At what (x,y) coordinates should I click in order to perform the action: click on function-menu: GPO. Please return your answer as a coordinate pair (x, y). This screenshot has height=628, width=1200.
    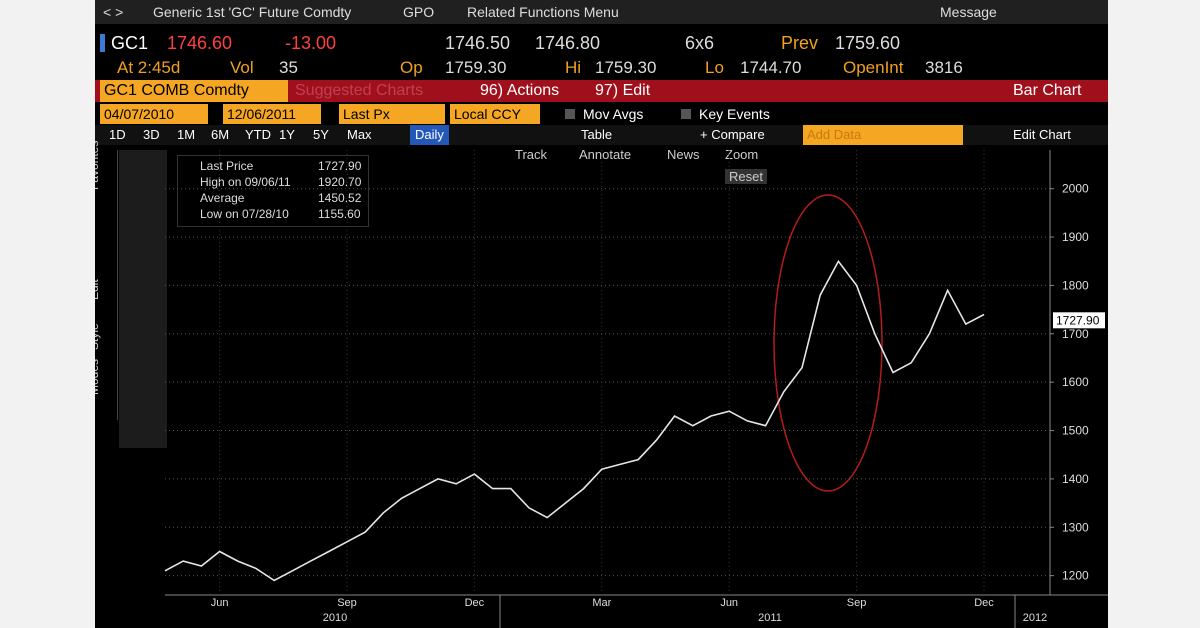
    Looking at the image, I should click on (419, 12).